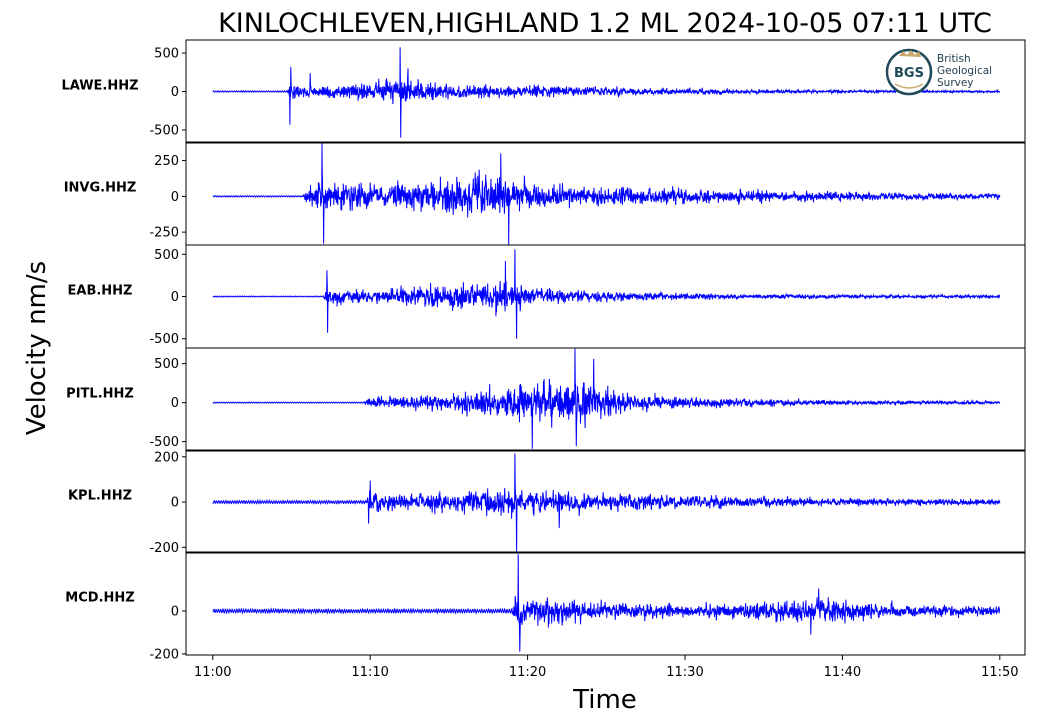  What do you see at coordinates (527, 672) in the screenshot?
I see `x-tick-label: 11:20` at bounding box center [527, 672].